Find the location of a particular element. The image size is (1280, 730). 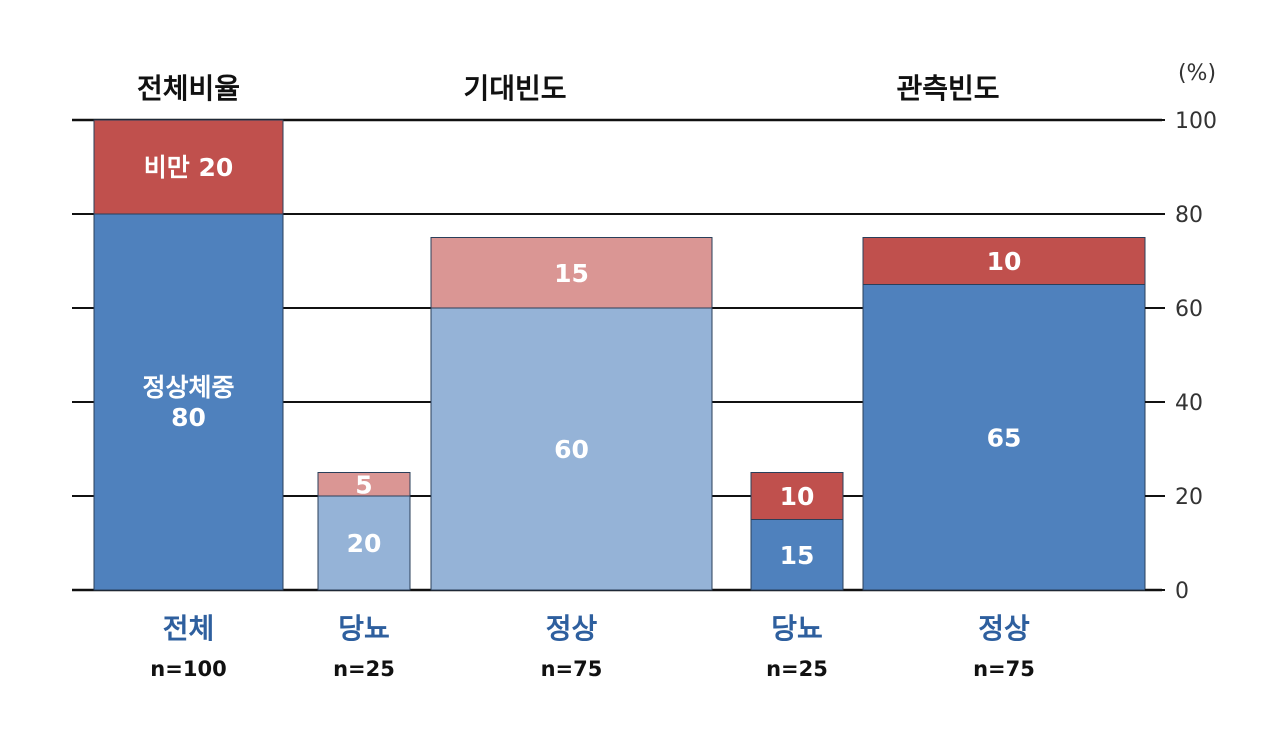

y-tick-label: 60 is located at coordinates (1189, 309).